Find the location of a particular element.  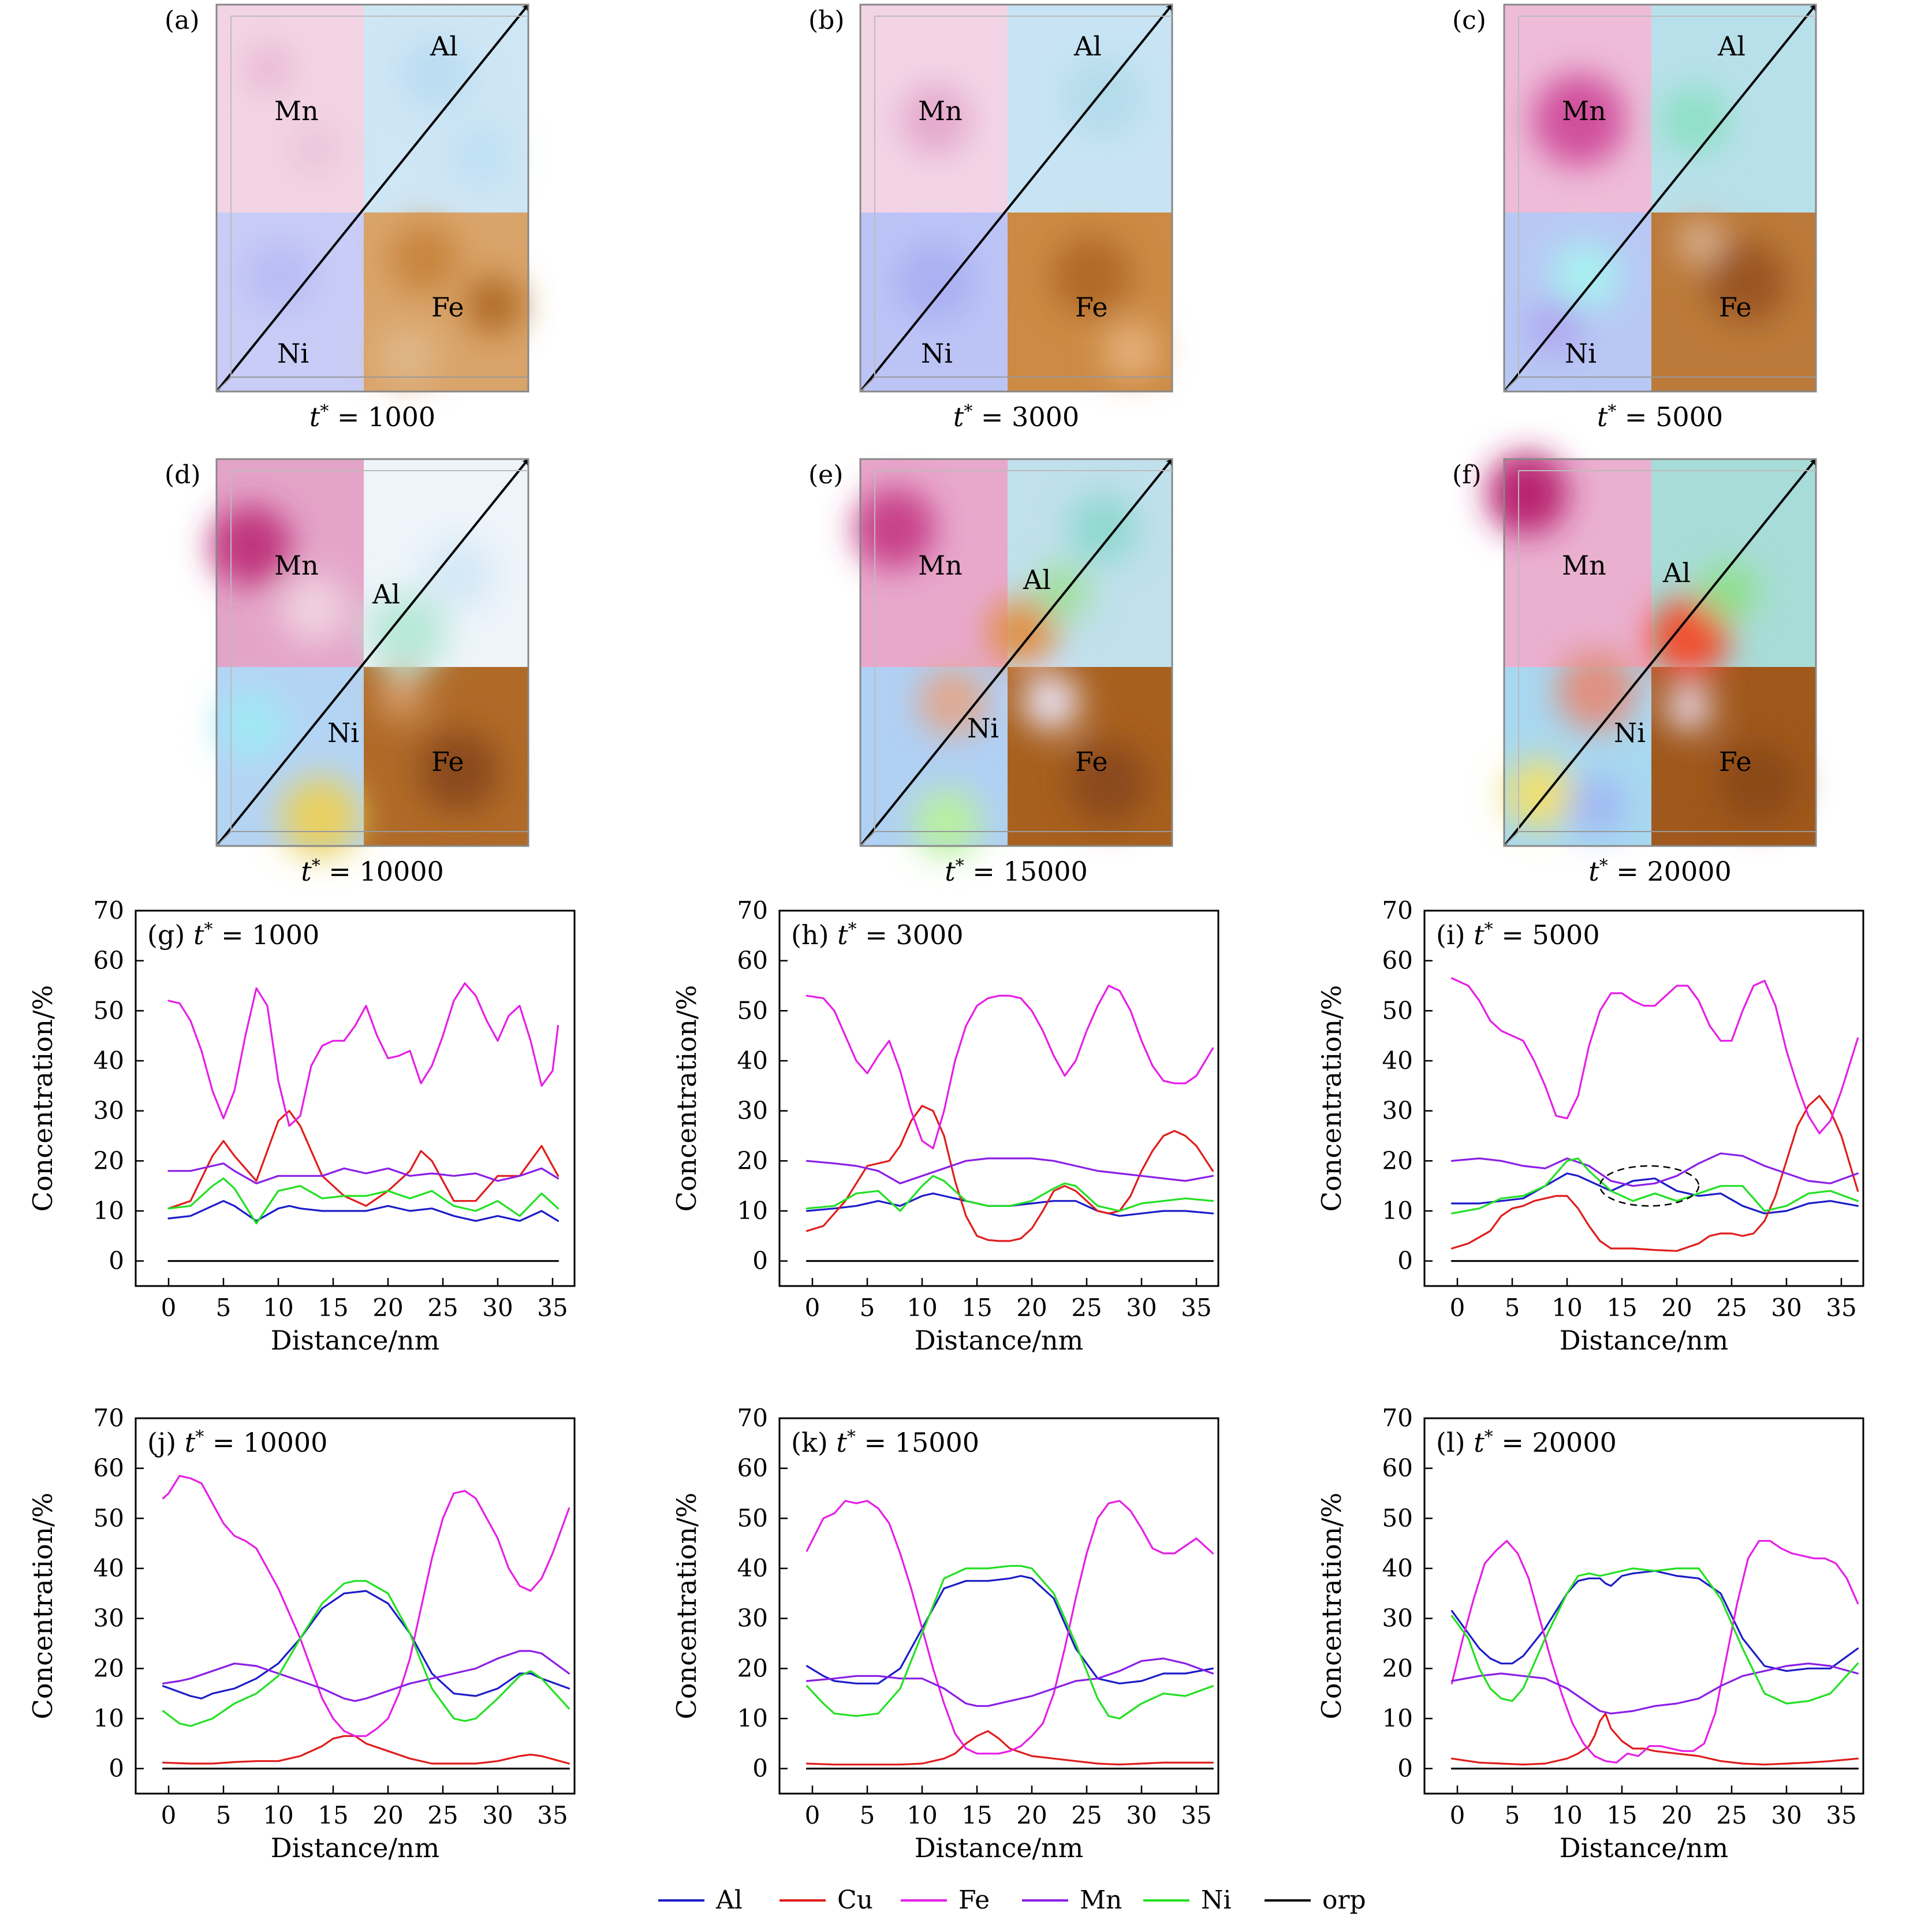

chart-title: (i) t* = 5000 is located at coordinates (1518, 935).